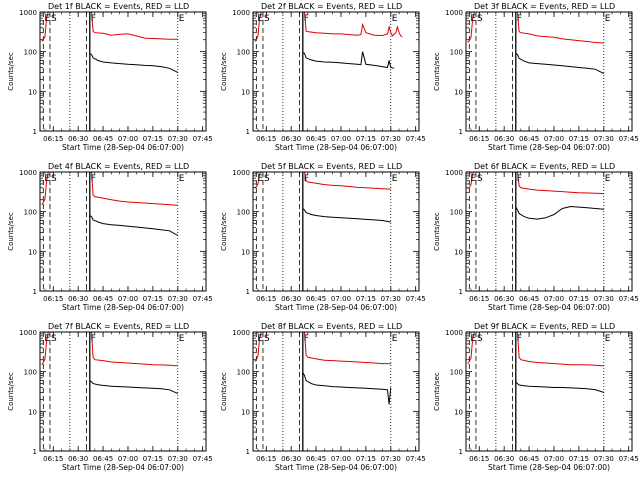 Image resolution: width=640 pixels, height=480 pixels. What do you see at coordinates (118, 326) in the screenshot?
I see `panel-title: Det 7f BLACK = Events, RED = LLD` at bounding box center [118, 326].